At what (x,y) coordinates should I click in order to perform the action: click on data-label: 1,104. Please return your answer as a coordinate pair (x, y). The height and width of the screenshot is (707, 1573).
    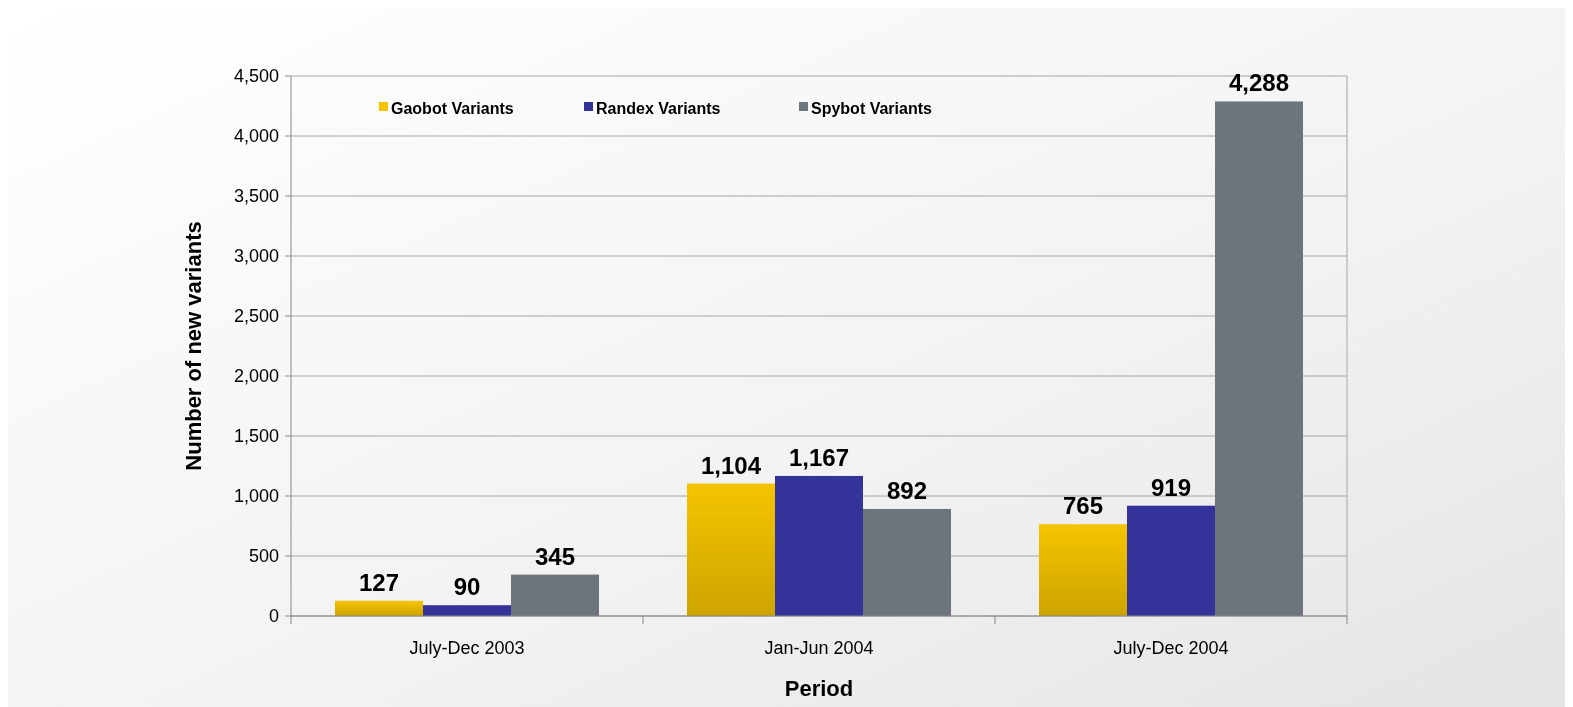
    Looking at the image, I should click on (731, 465).